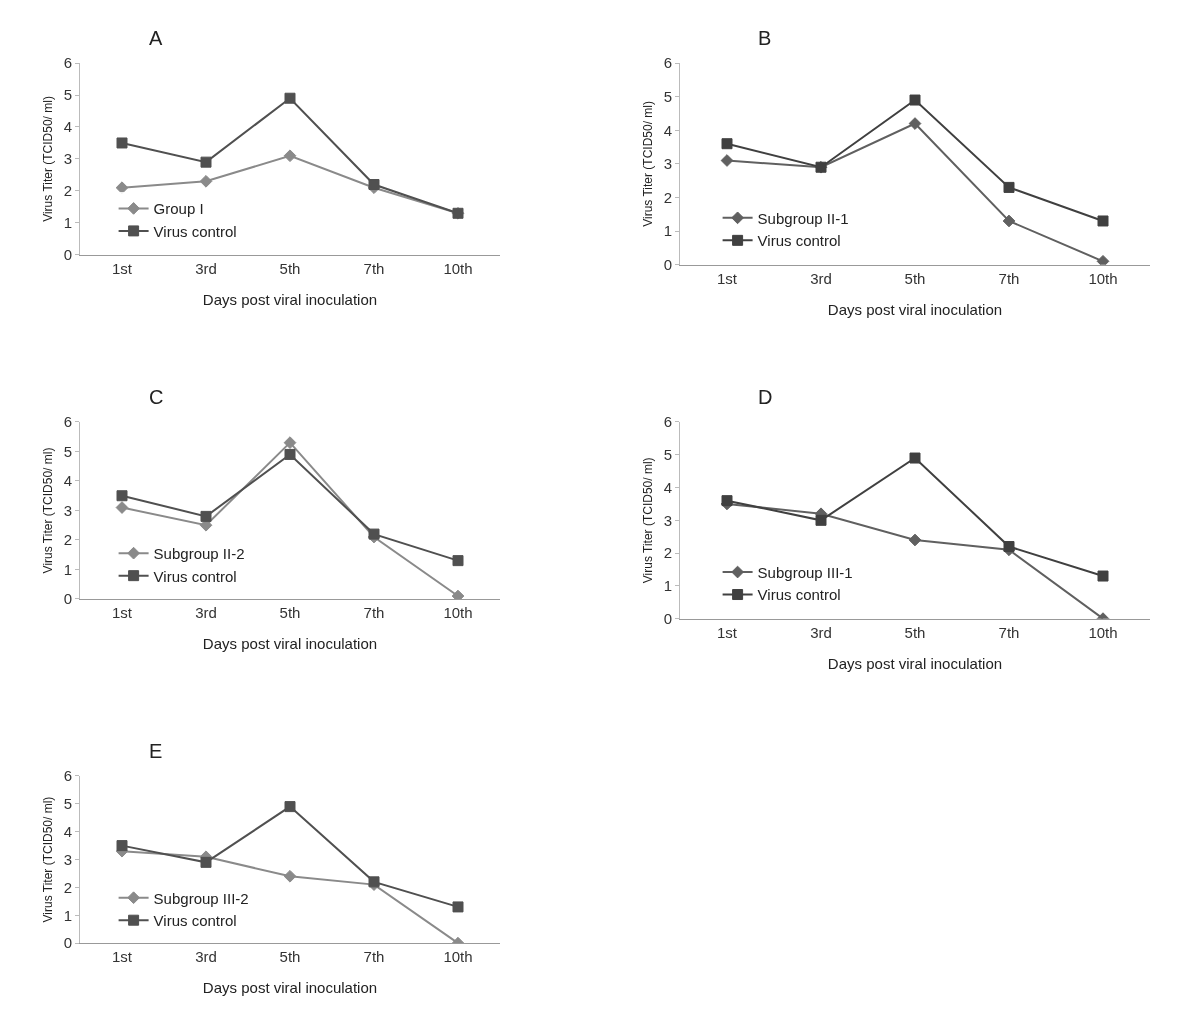 This screenshot has height=1018, width=1186. Describe the element at coordinates (765, 38) in the screenshot. I see `chart-title: B` at that location.